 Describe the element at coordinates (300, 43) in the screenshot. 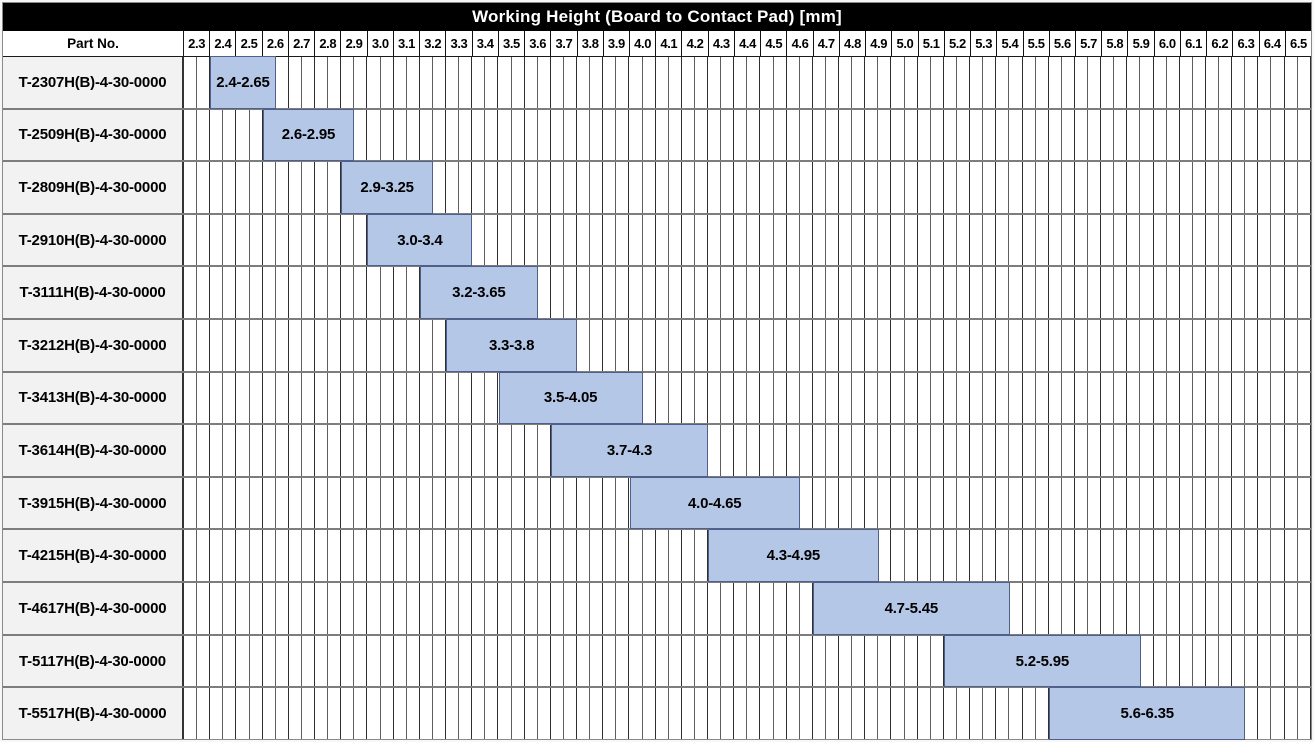

I see `axis-tick: 2.7` at that location.